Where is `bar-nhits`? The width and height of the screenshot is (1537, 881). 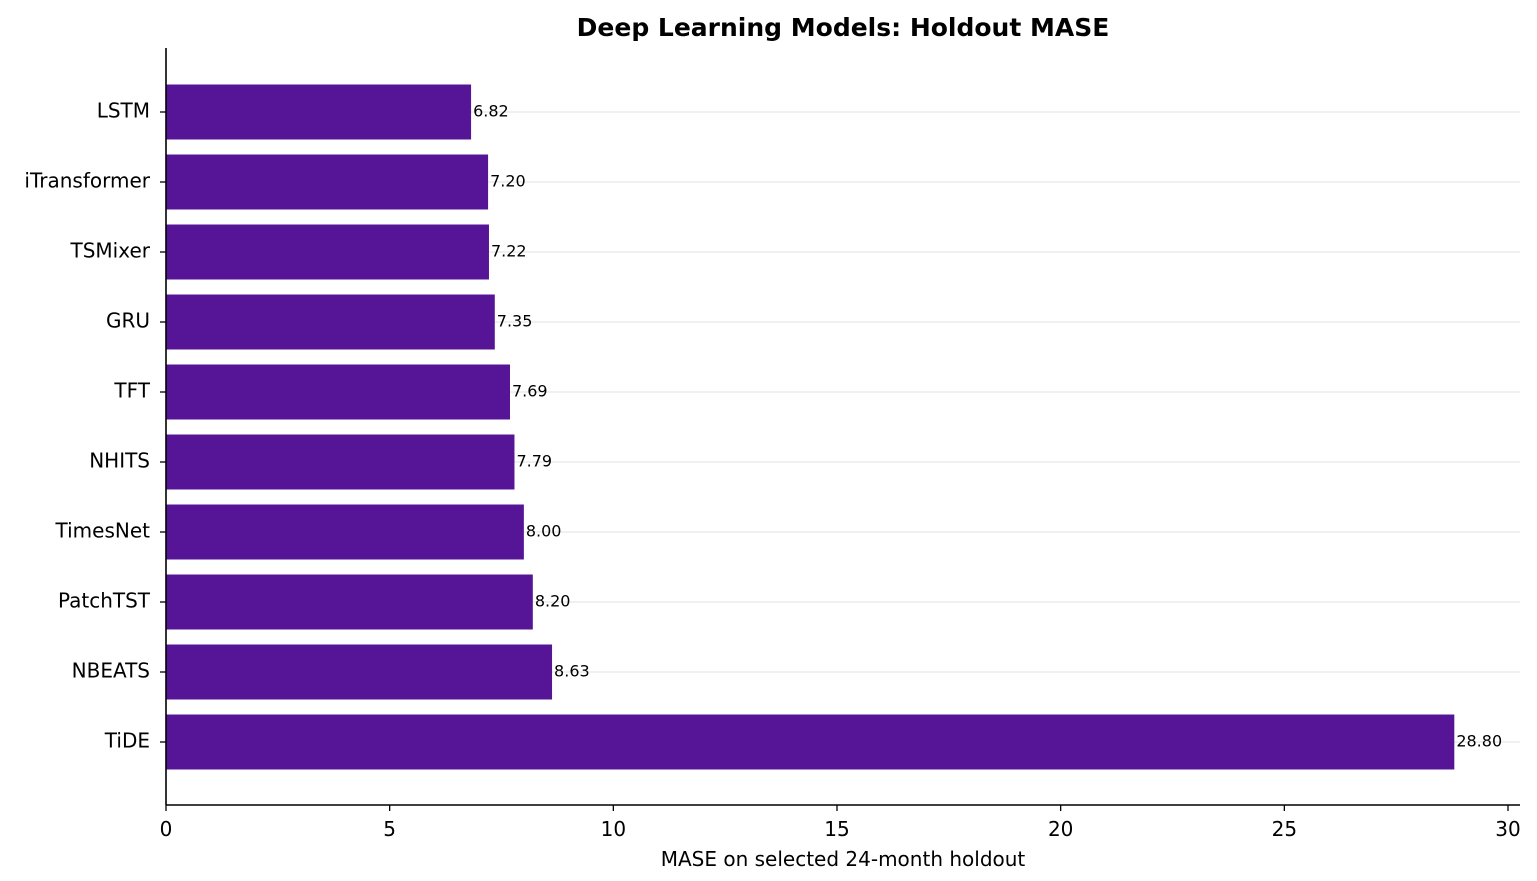 bar-nhits is located at coordinates (340, 462).